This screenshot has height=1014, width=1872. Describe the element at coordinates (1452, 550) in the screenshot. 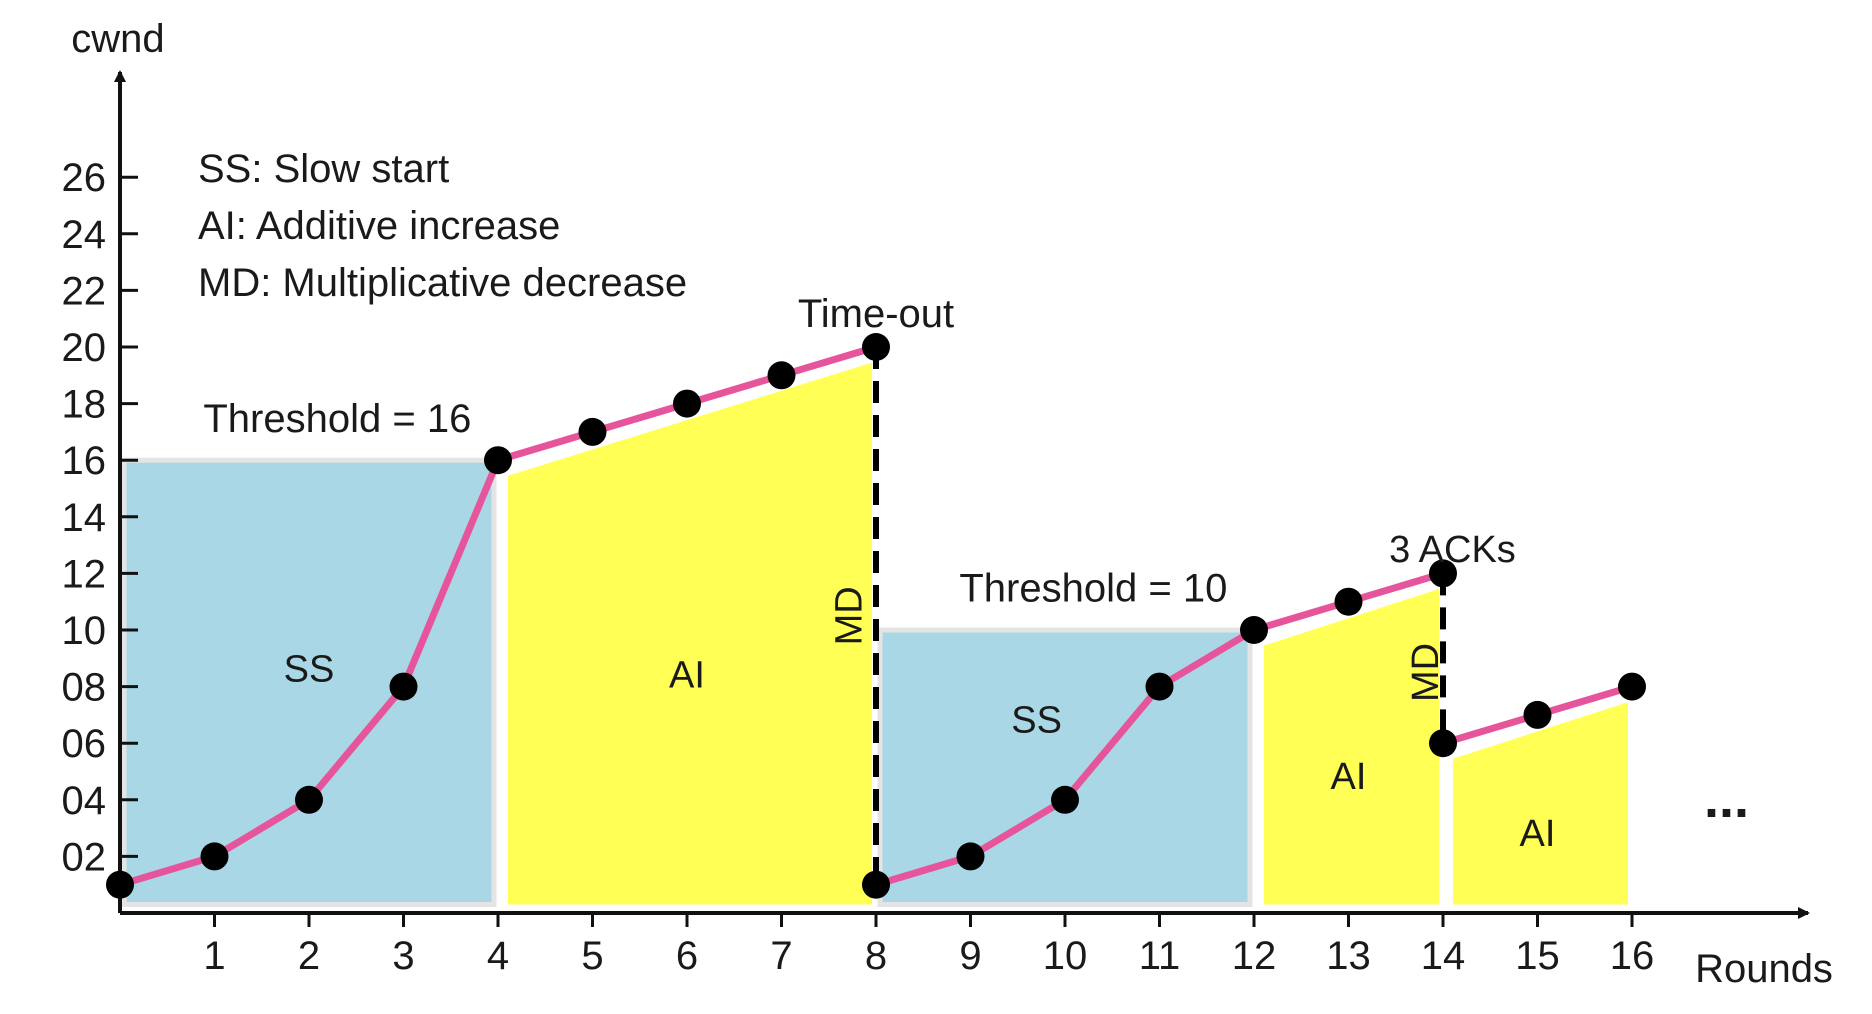

I see `annotation-3-acks: 3 ACKs` at that location.